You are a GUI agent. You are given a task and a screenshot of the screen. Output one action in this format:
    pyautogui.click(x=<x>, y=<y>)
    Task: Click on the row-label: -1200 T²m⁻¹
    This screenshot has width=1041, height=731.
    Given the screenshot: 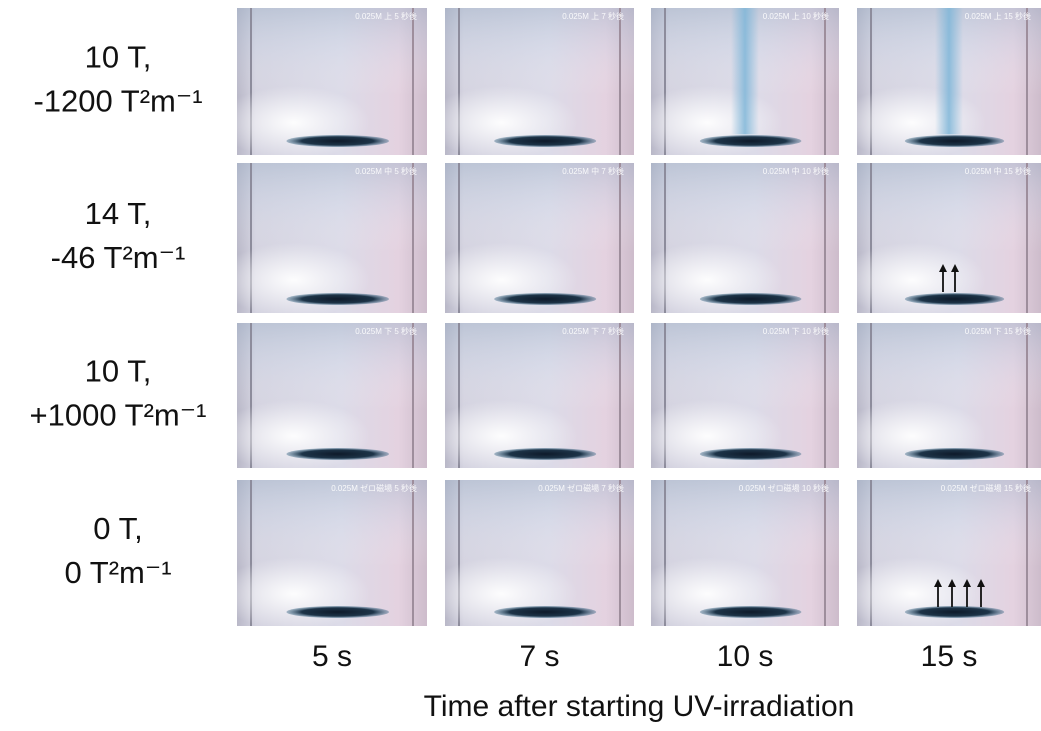 What is the action you would take?
    pyautogui.click(x=117, y=101)
    